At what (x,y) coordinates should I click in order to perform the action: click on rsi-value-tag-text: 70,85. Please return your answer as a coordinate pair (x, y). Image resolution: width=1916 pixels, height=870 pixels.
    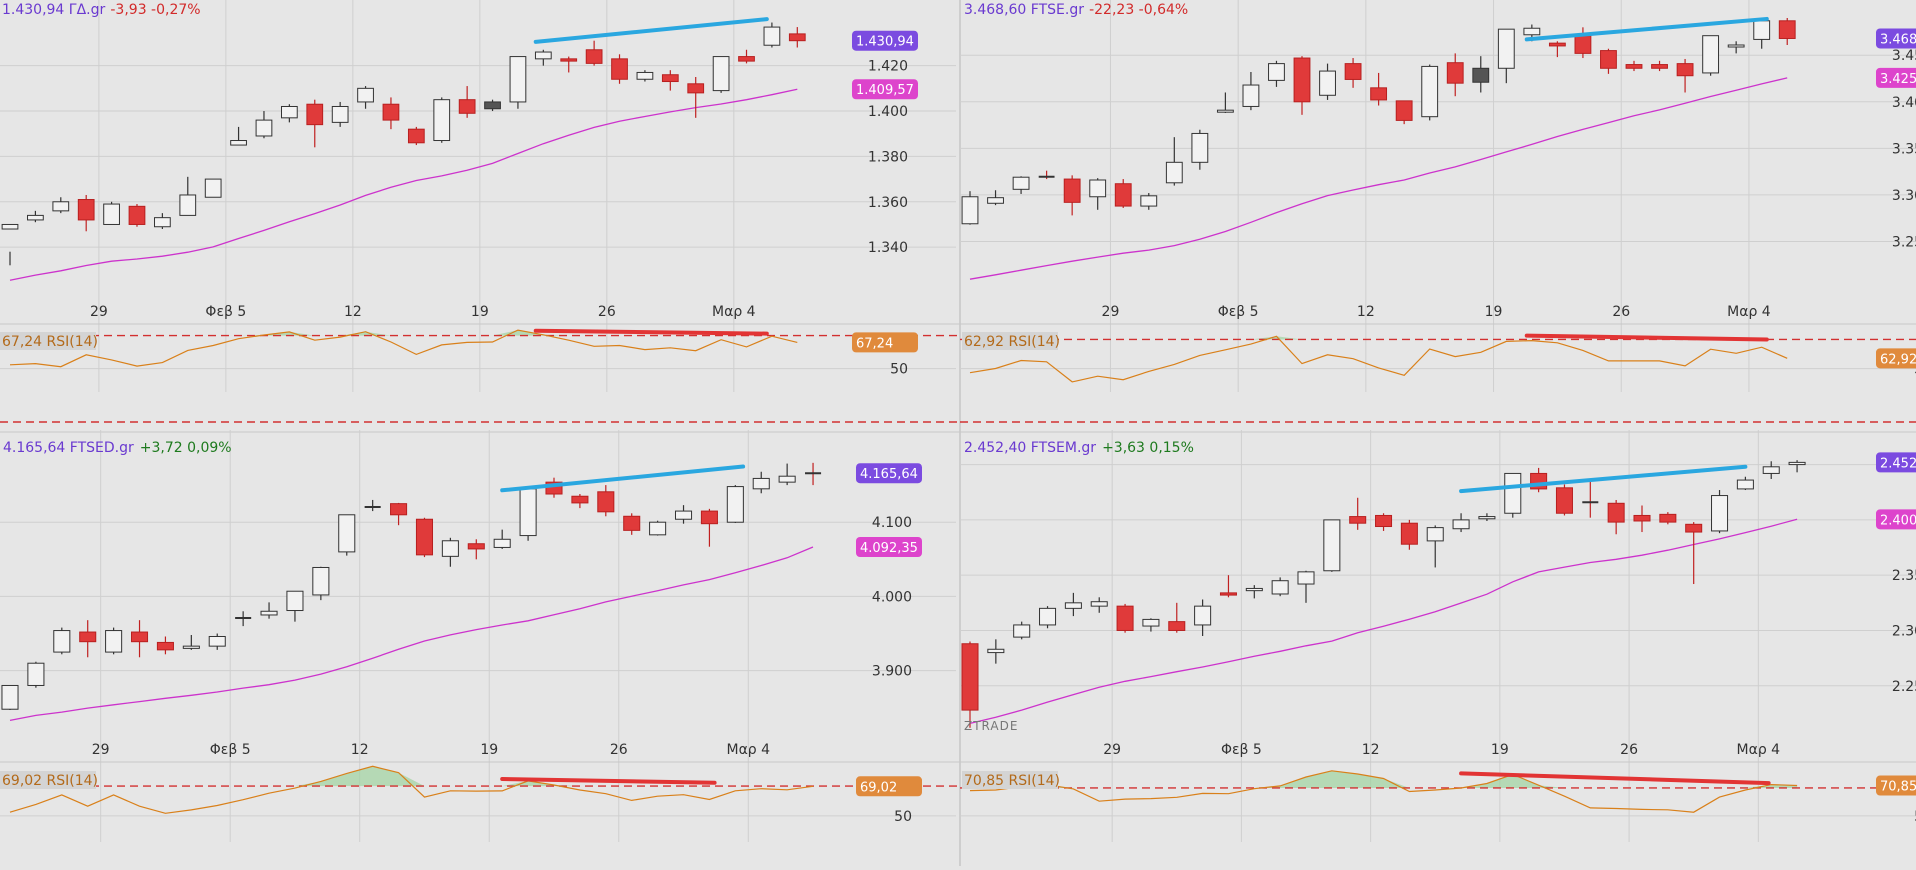
    Looking at the image, I should click on (1898, 787).